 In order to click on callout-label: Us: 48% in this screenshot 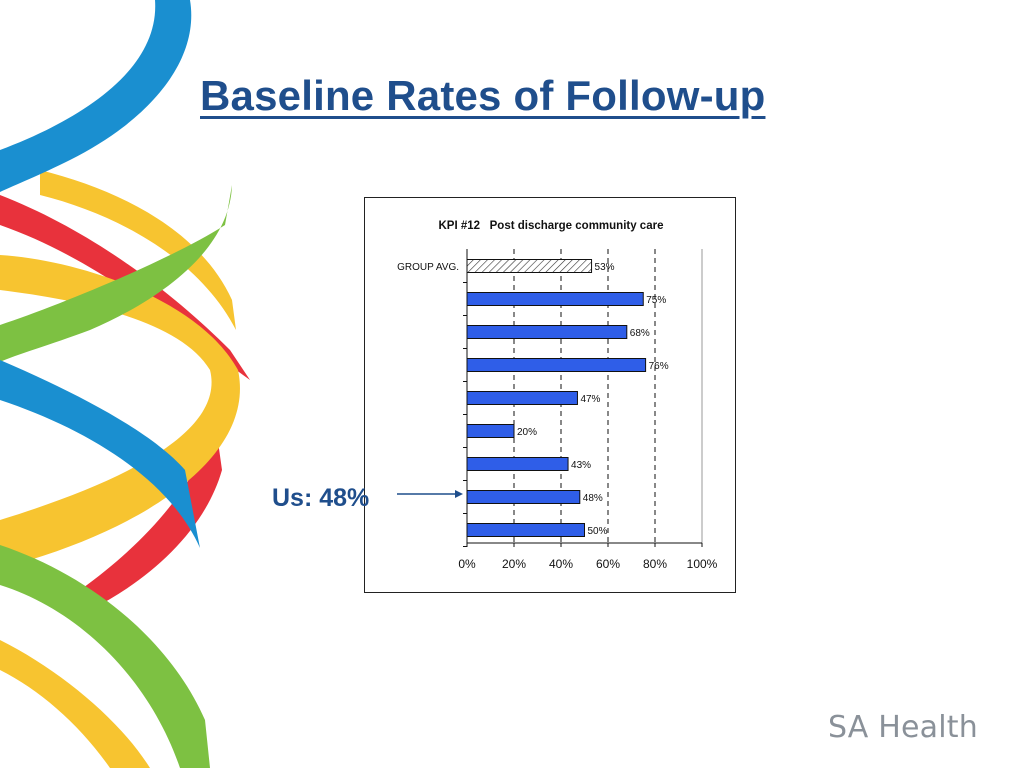, I will do `click(321, 498)`.